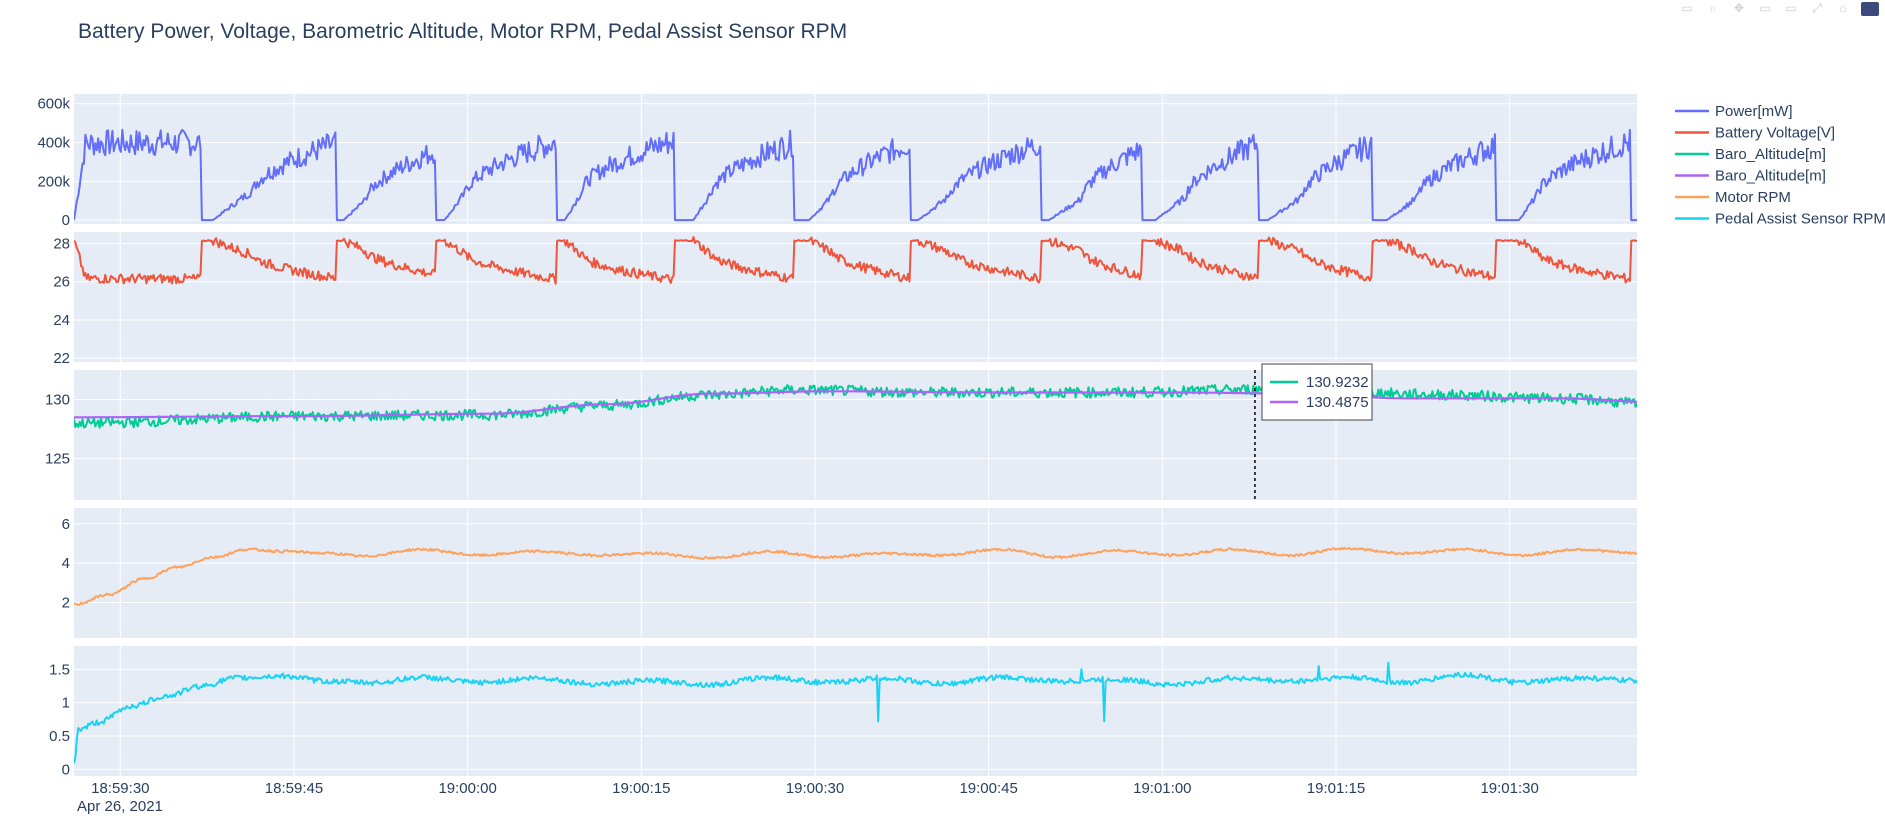 This screenshot has height=829, width=1885. What do you see at coordinates (120, 788) in the screenshot?
I see `x-tick-label: 18:59:30` at bounding box center [120, 788].